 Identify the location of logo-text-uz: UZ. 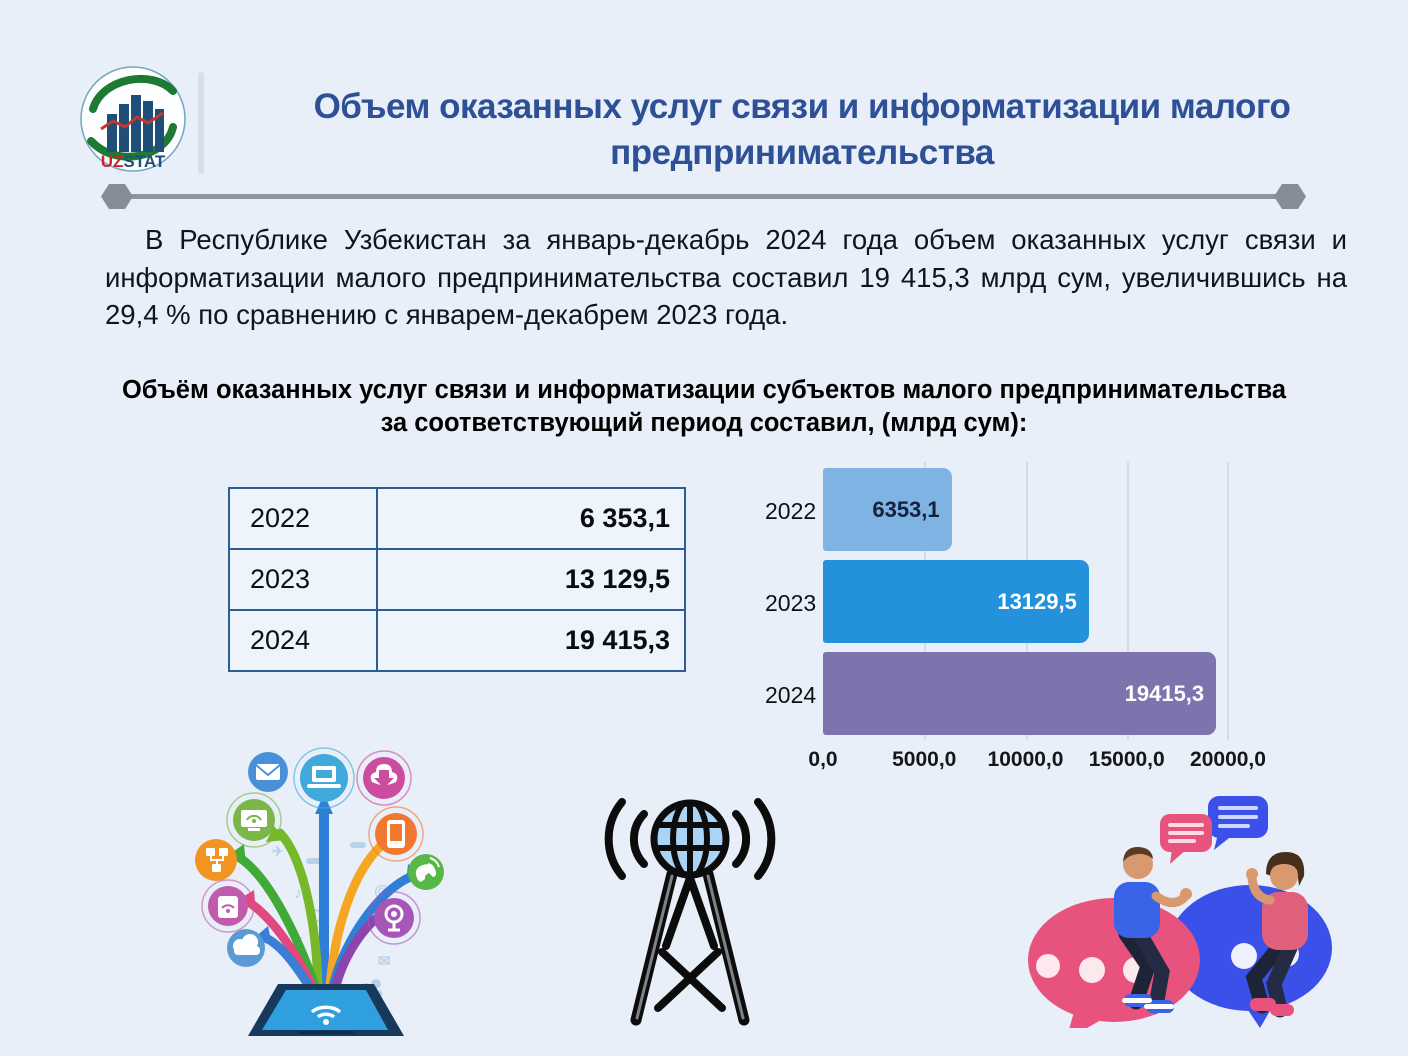
(112, 161).